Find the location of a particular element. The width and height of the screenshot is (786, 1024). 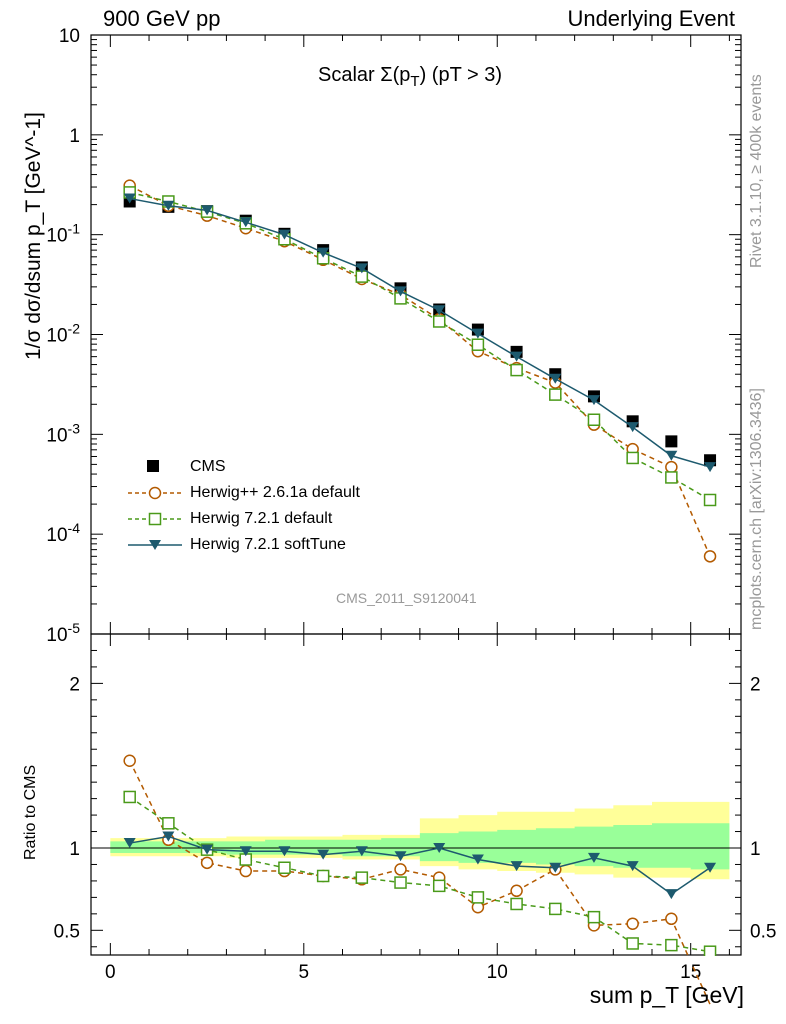

legend-marker-herwigpp is located at coordinates (155, 493).